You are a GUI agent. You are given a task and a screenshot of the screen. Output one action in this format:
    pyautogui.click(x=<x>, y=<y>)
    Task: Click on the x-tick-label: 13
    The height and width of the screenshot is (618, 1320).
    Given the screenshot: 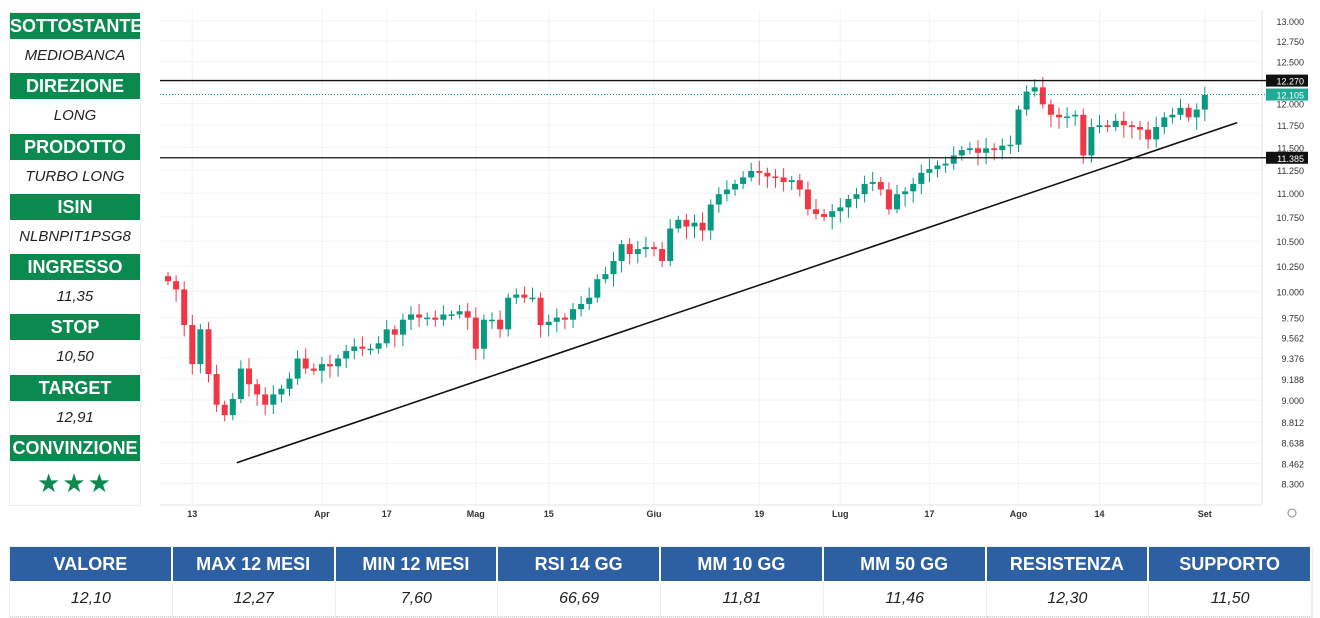 What is the action you would take?
    pyautogui.click(x=192, y=514)
    